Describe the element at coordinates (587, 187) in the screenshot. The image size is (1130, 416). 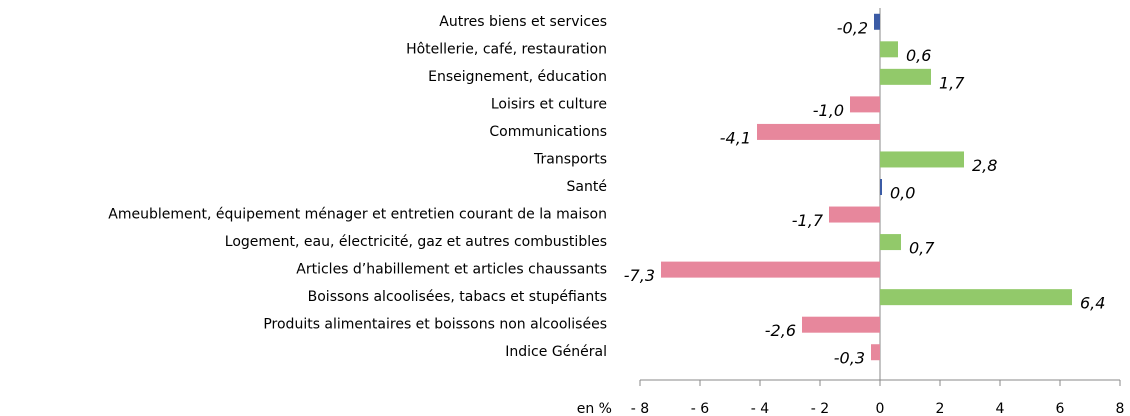
I see `category-label: Santé` at that location.